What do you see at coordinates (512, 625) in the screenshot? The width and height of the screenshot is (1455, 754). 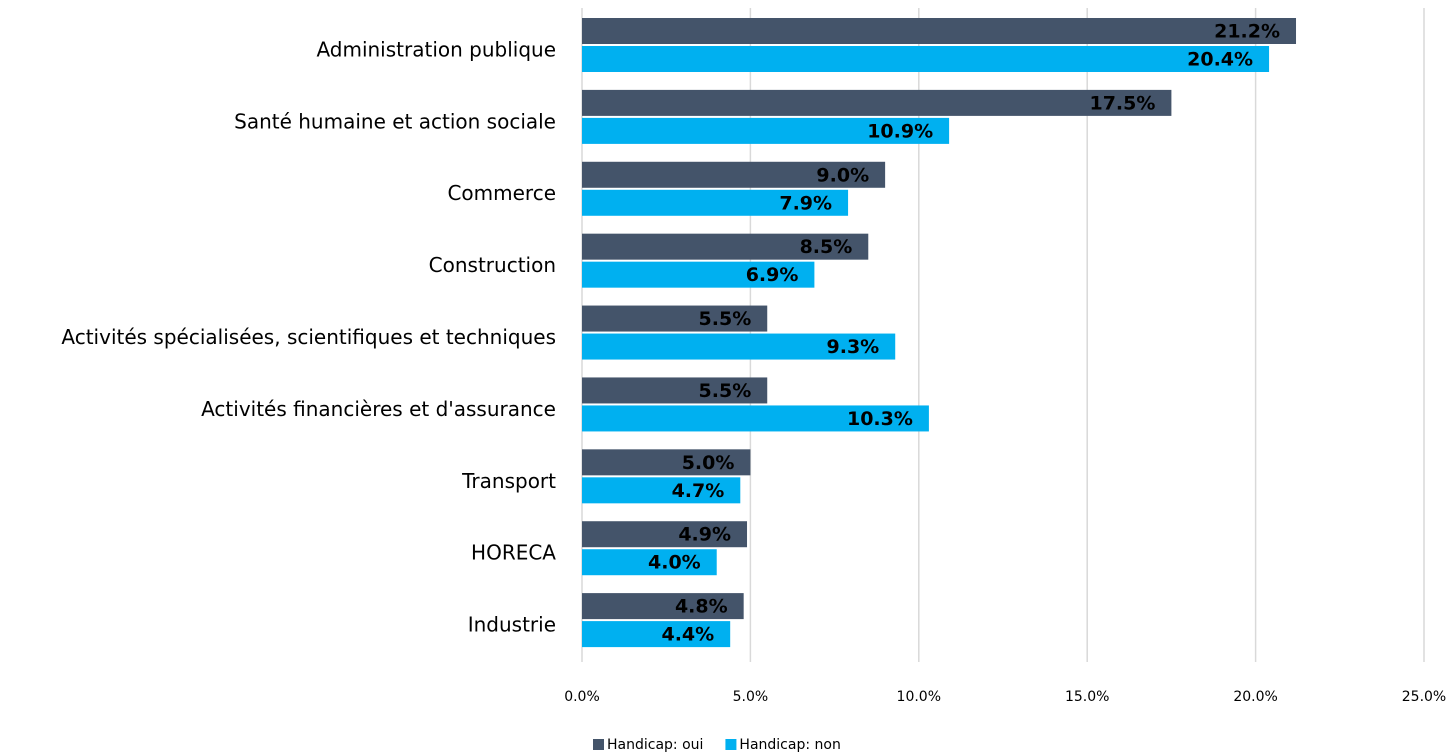 I see `category-label: Industrie` at bounding box center [512, 625].